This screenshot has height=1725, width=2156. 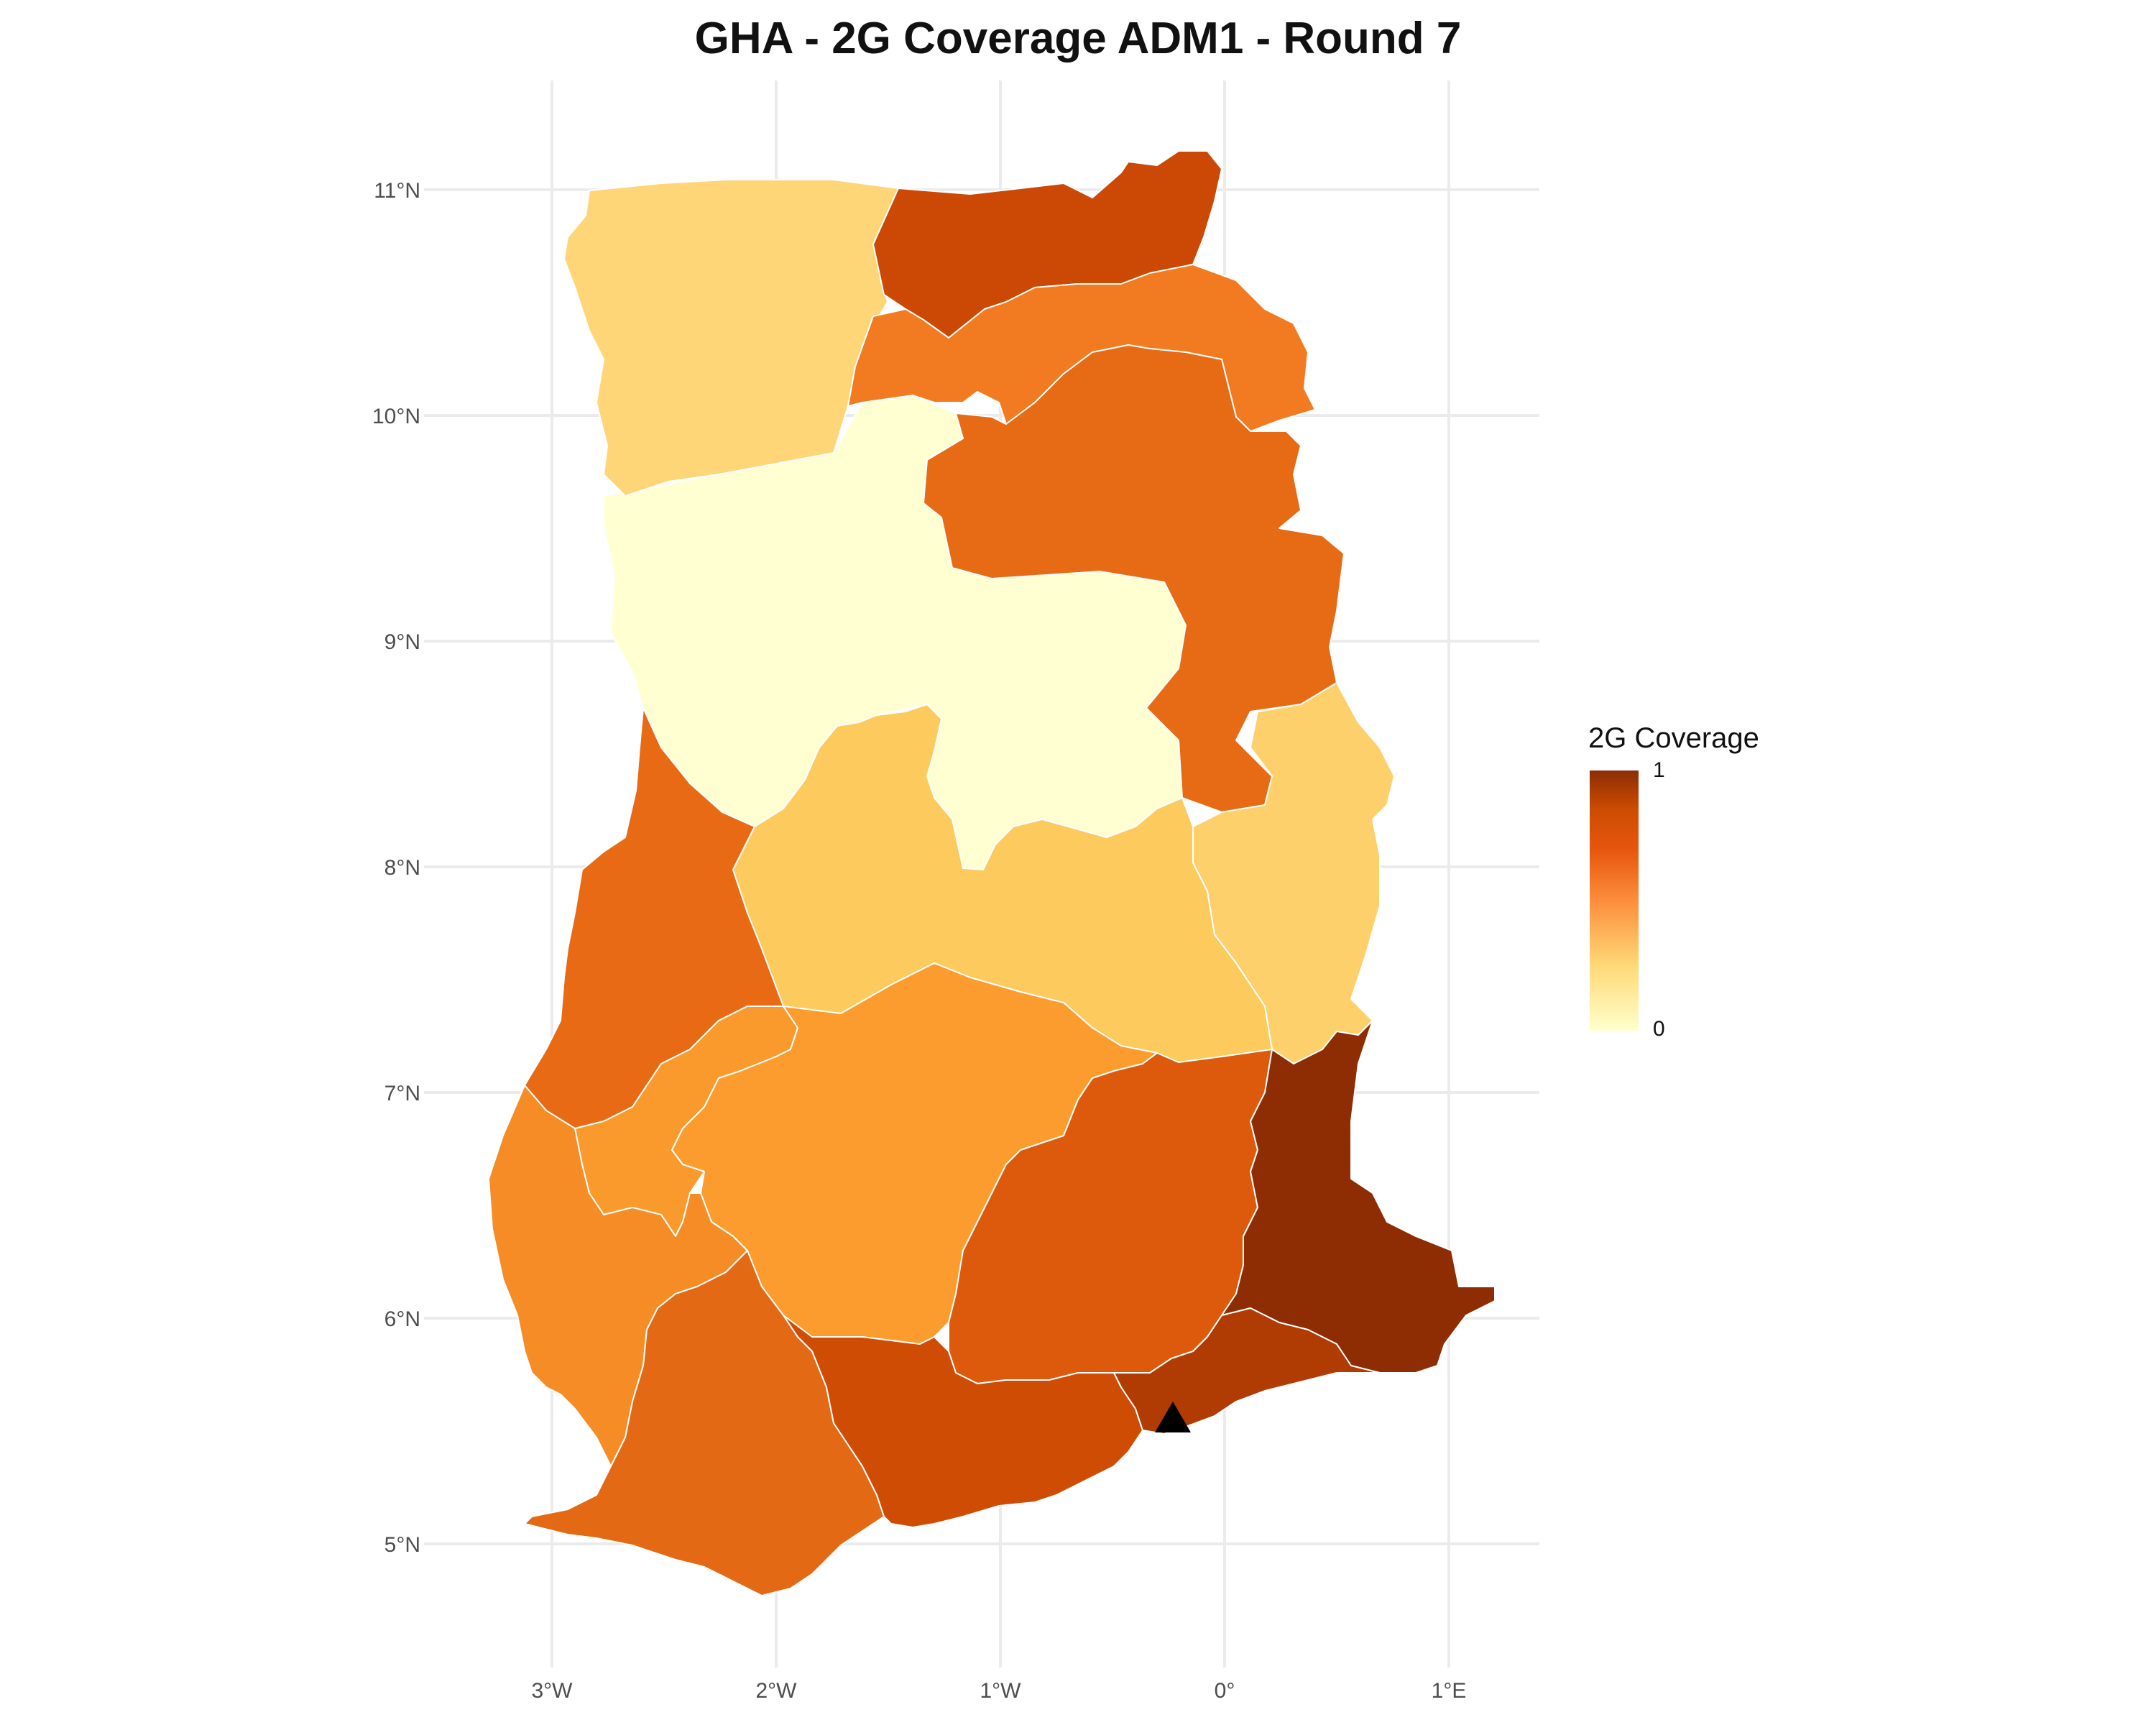 What do you see at coordinates (1134, 578) in the screenshot?
I see `region-northern` at bounding box center [1134, 578].